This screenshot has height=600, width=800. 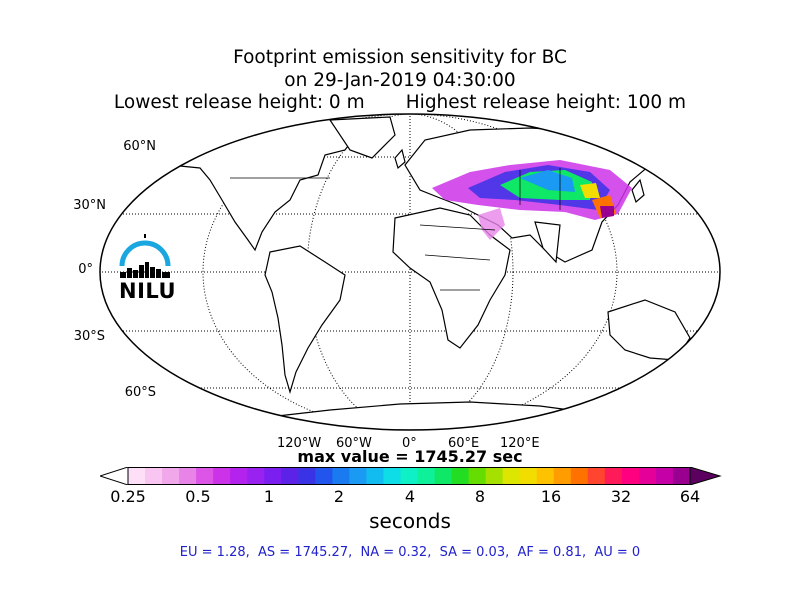 I want to click on colorbar-frame, so click(x=409, y=476).